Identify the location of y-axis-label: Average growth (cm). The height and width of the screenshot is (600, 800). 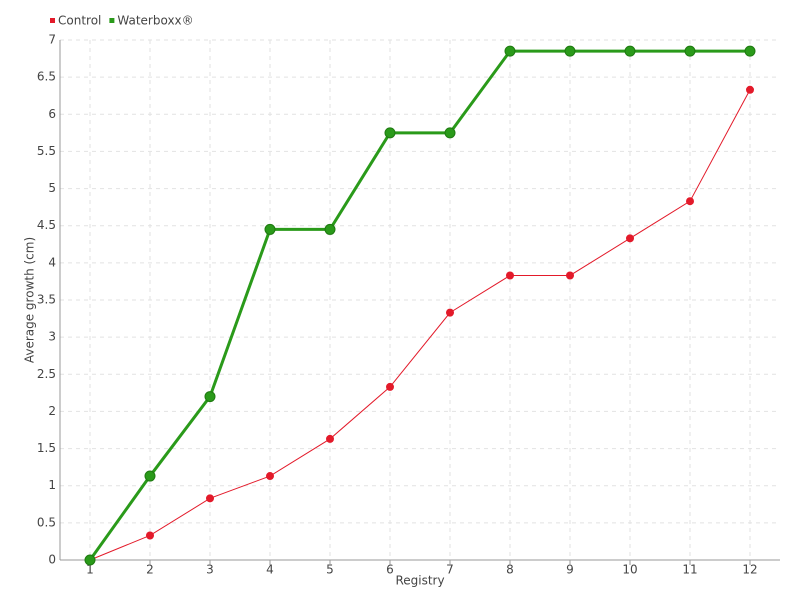
(30, 300).